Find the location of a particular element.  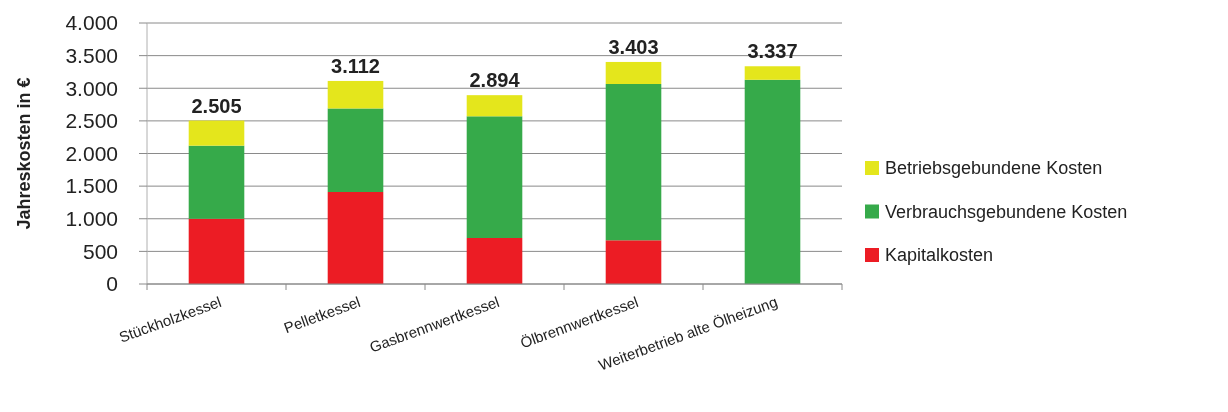

y-tick-label: 4.000 is located at coordinates (91, 23).